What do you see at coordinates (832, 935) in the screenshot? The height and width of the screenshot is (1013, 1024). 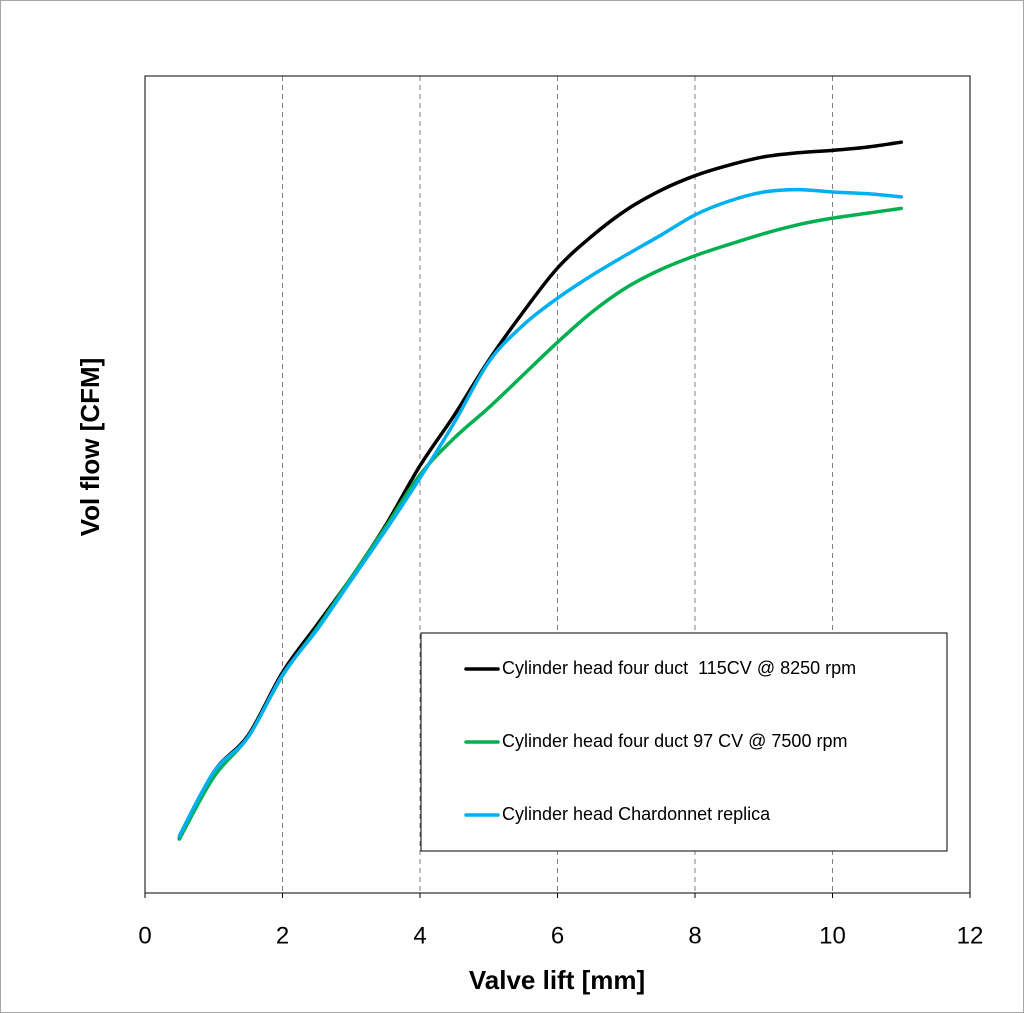 I see `x-tick-label: 10` at bounding box center [832, 935].